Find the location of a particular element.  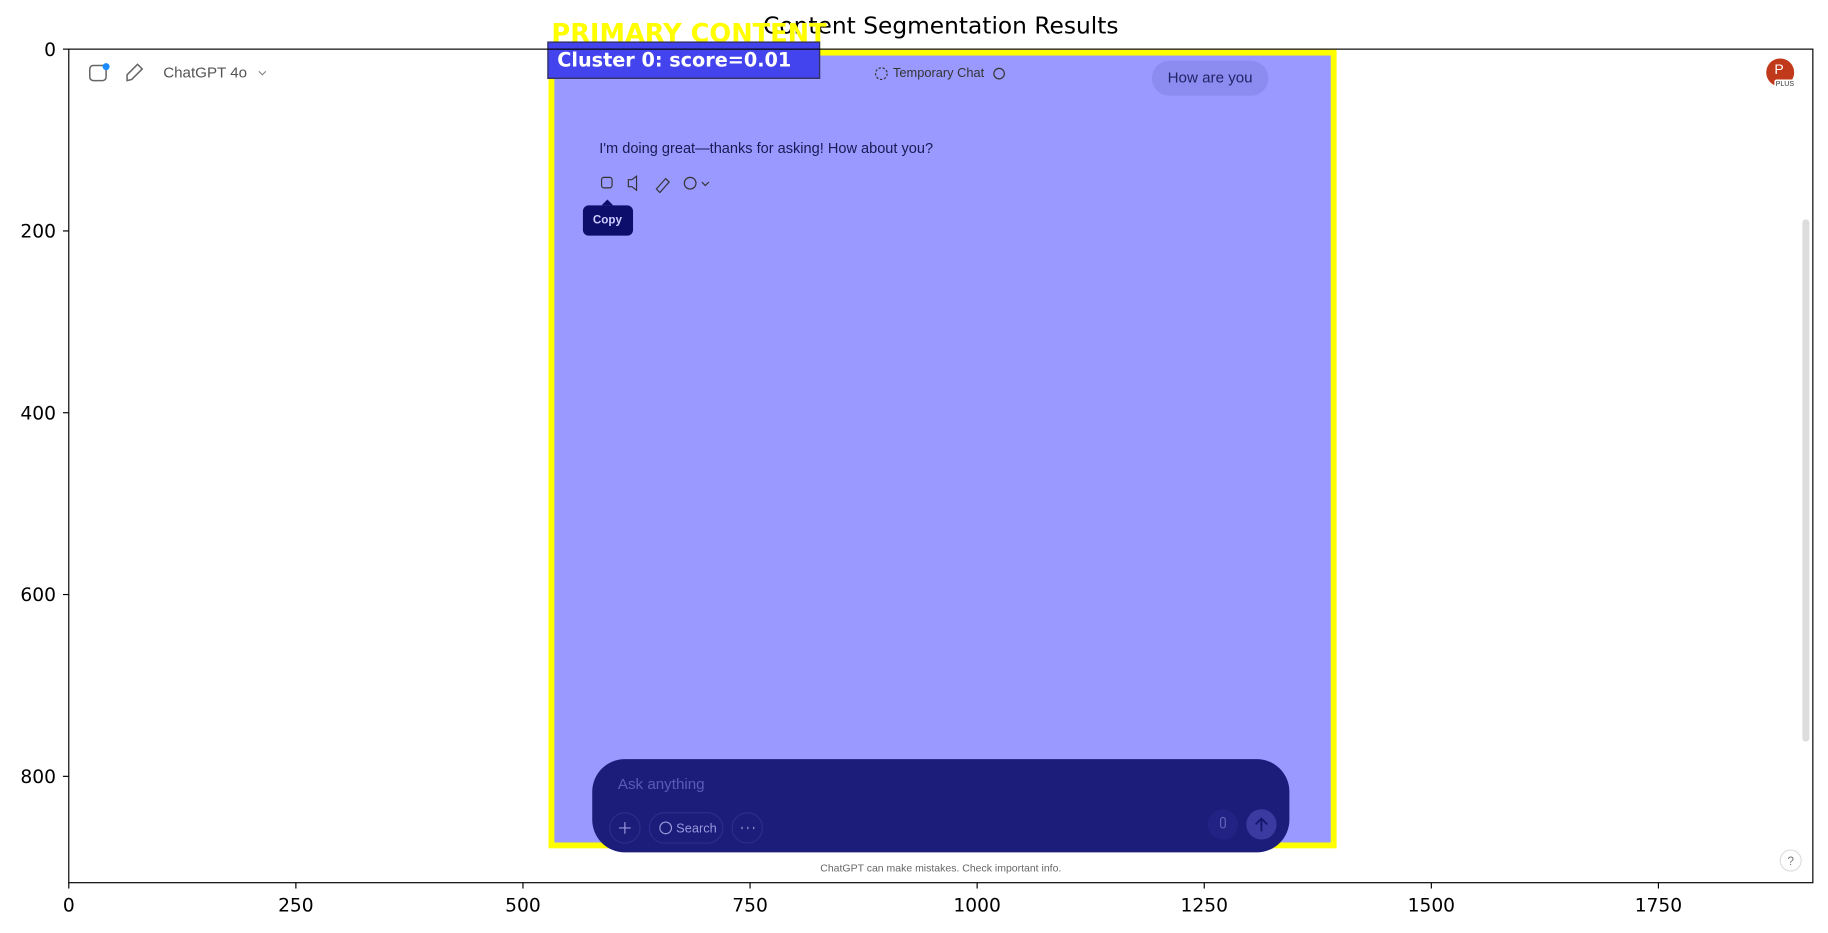

x-tick-label: 1000 is located at coordinates (976, 906).